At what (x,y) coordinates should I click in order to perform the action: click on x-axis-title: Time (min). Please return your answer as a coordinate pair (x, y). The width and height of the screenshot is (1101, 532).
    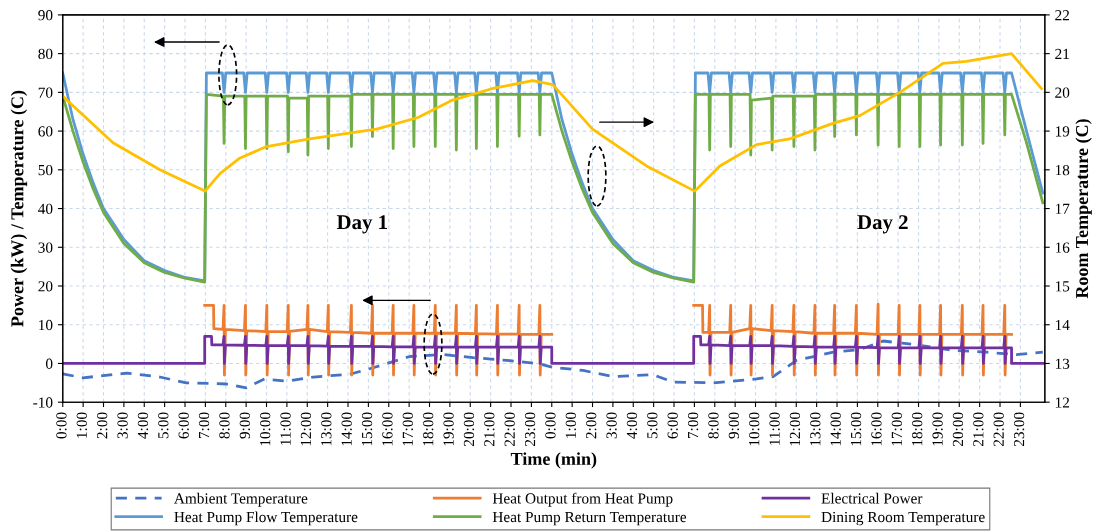
    Looking at the image, I should click on (553, 460).